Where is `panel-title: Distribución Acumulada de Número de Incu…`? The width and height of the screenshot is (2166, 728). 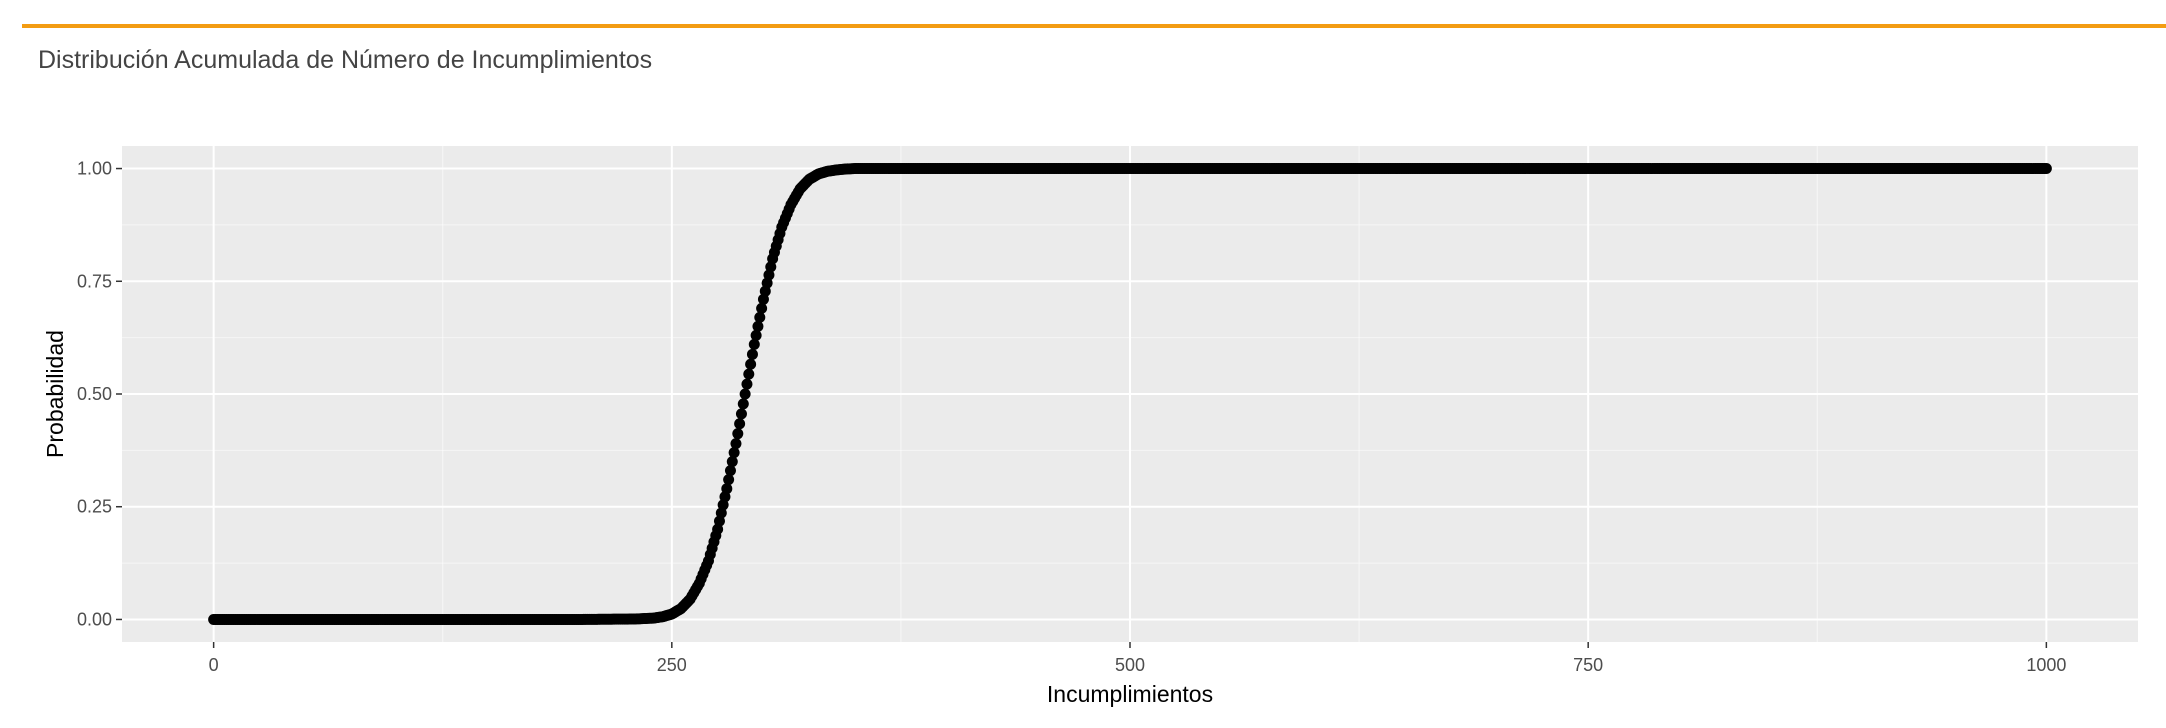
panel-title: Distribución Acumulada de Número de Incu… is located at coordinates (345, 60).